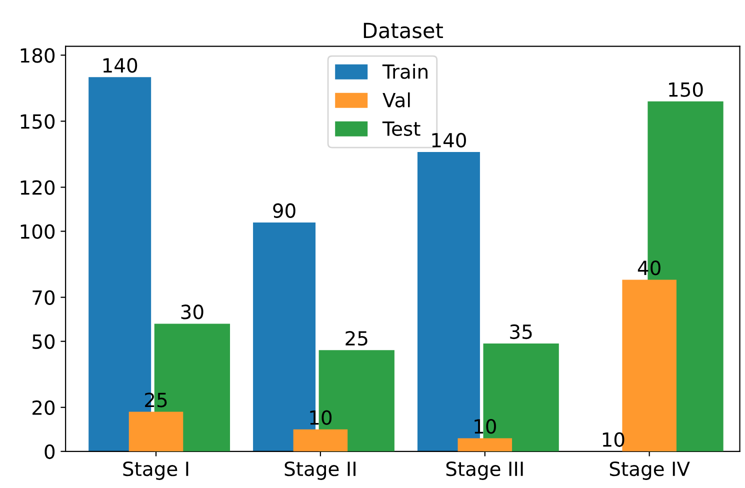  Describe the element at coordinates (320, 470) in the screenshot. I see `x-tick-label: Stage II` at that location.